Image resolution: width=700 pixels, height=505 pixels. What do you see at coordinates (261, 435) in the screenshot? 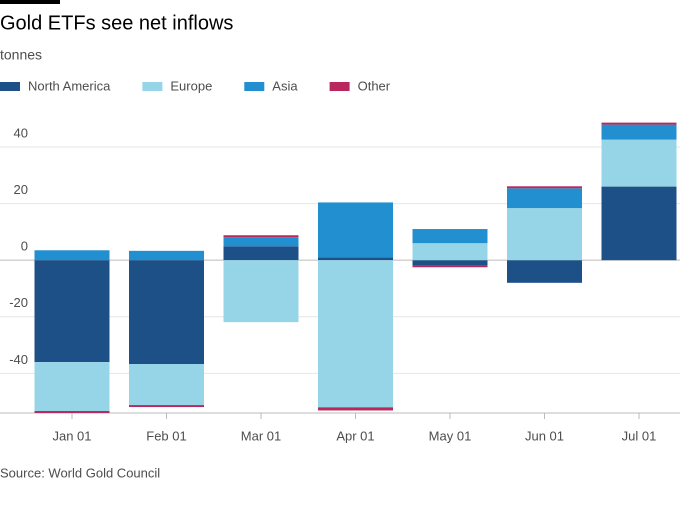
I see `x-tick-label: Mar 01` at bounding box center [261, 435].